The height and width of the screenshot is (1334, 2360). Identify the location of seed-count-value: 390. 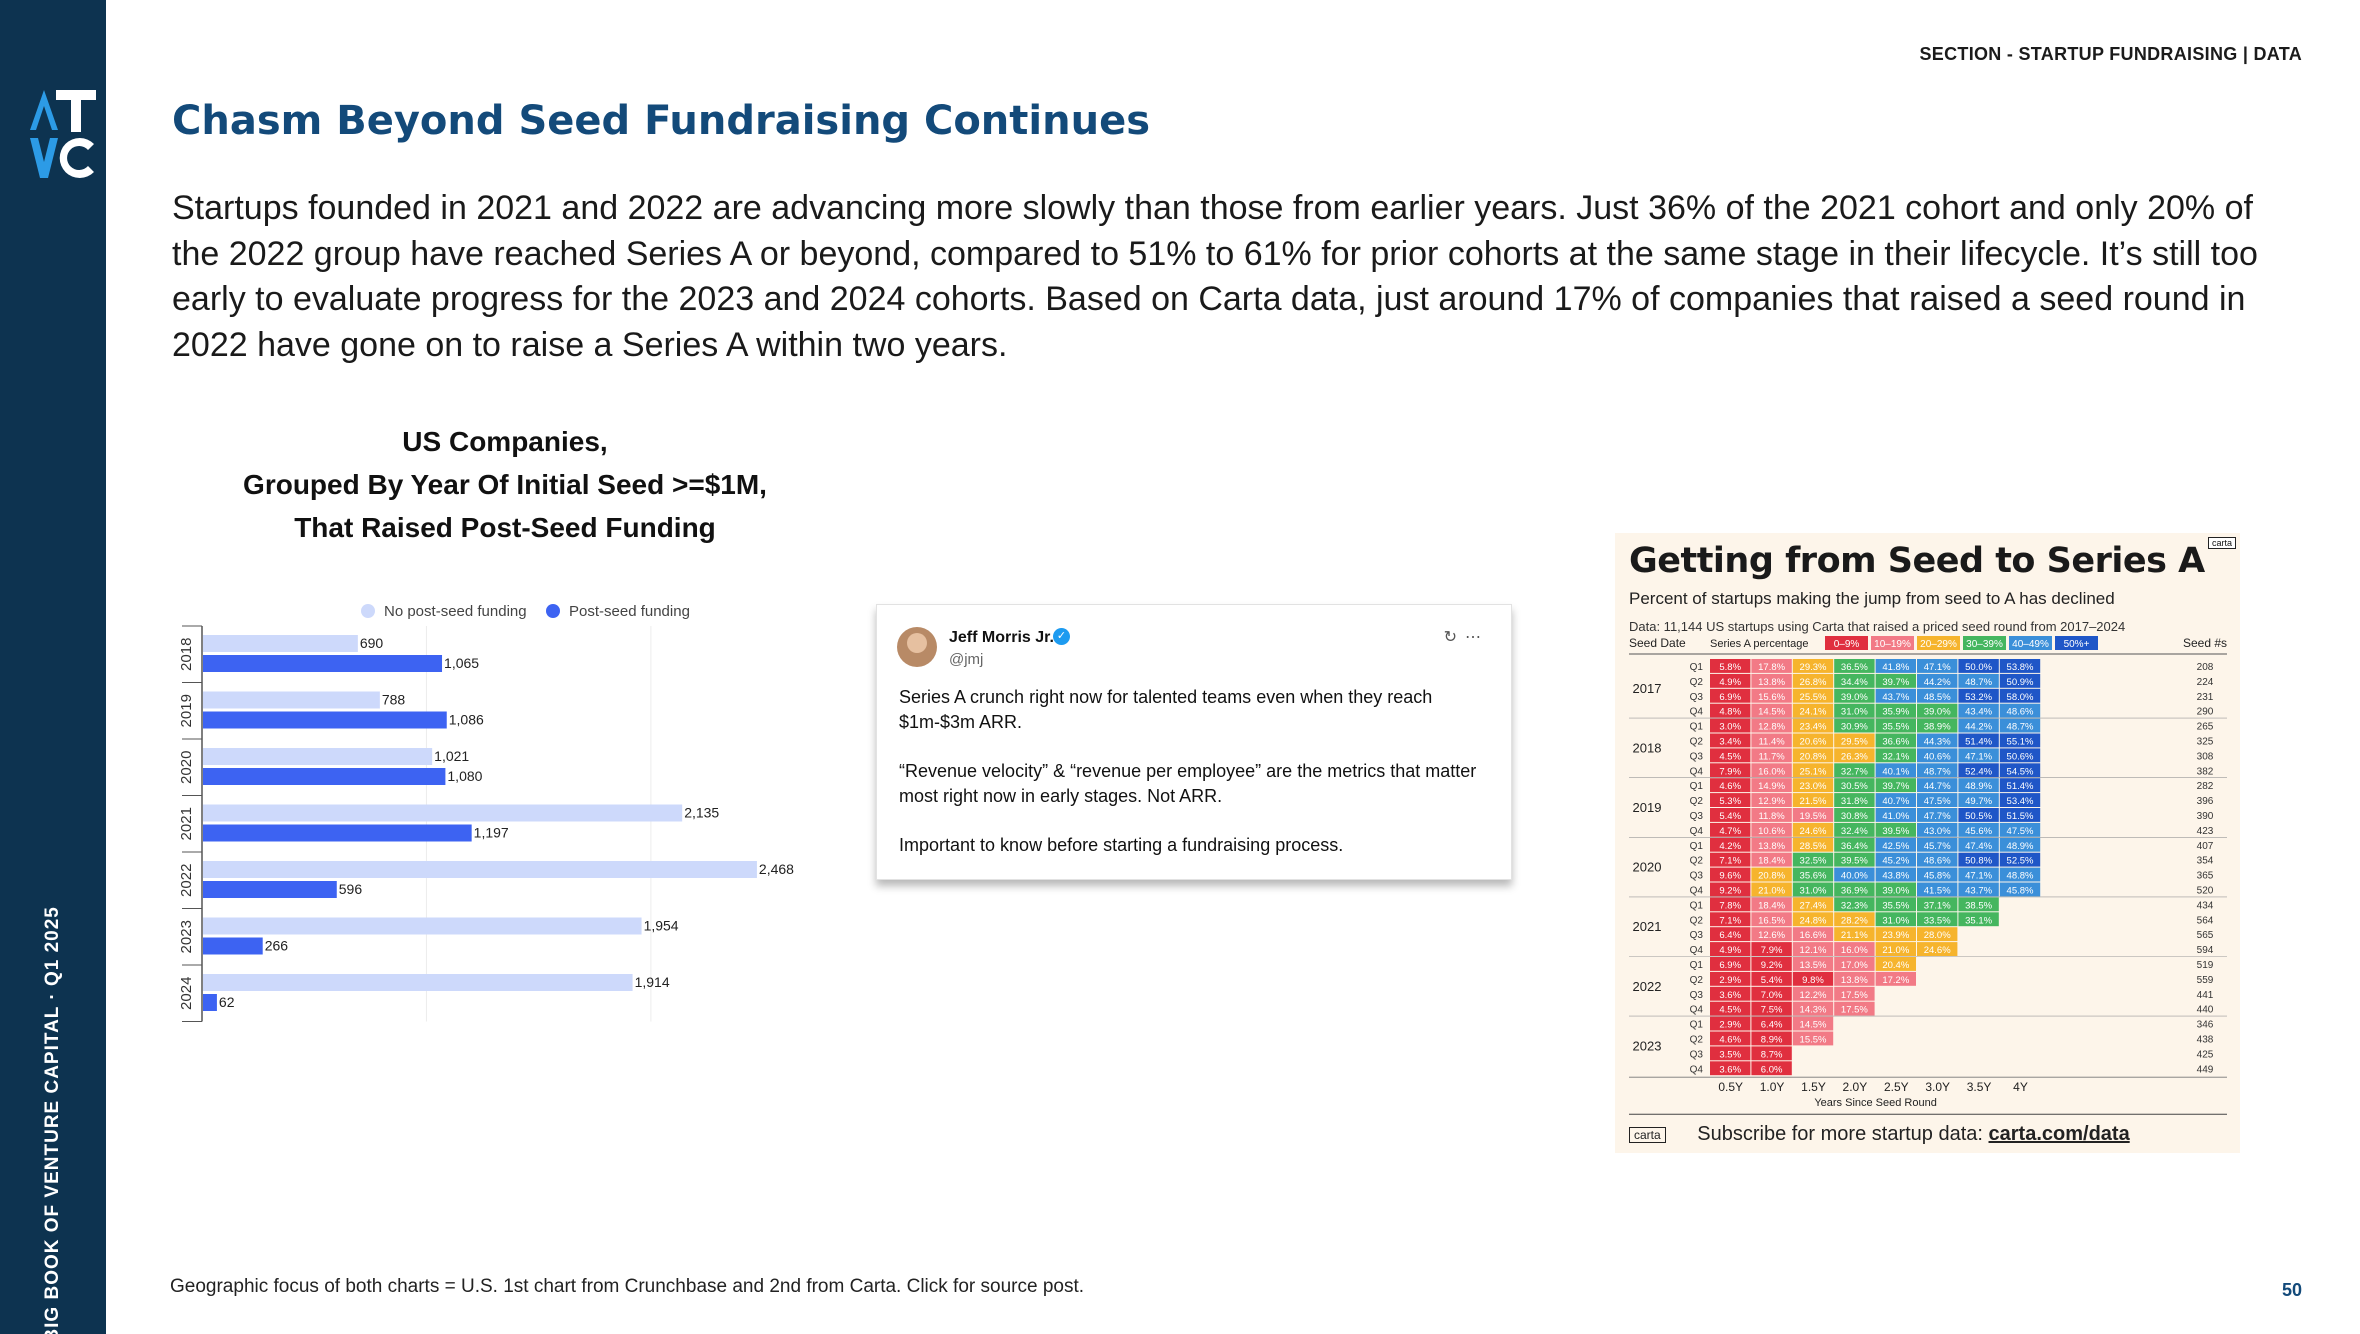
(2205, 816).